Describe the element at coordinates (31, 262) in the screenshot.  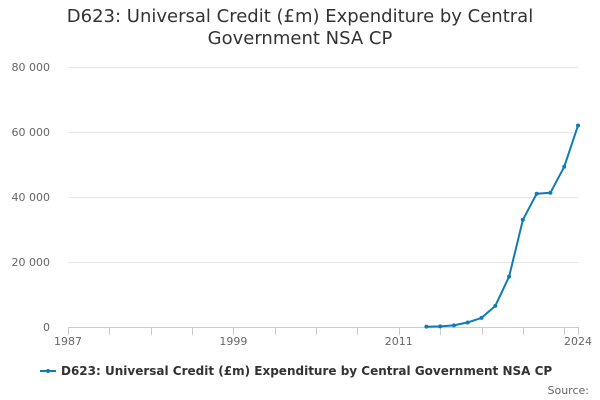
I see `y-tick-label: 20 000` at that location.